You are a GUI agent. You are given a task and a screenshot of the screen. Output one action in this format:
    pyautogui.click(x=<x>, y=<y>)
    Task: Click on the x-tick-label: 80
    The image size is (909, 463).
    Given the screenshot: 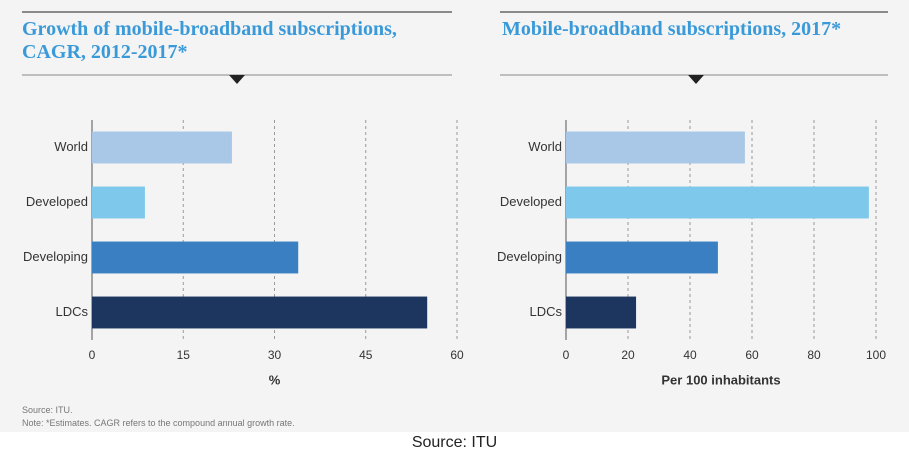 What is the action you would take?
    pyautogui.click(x=814, y=355)
    